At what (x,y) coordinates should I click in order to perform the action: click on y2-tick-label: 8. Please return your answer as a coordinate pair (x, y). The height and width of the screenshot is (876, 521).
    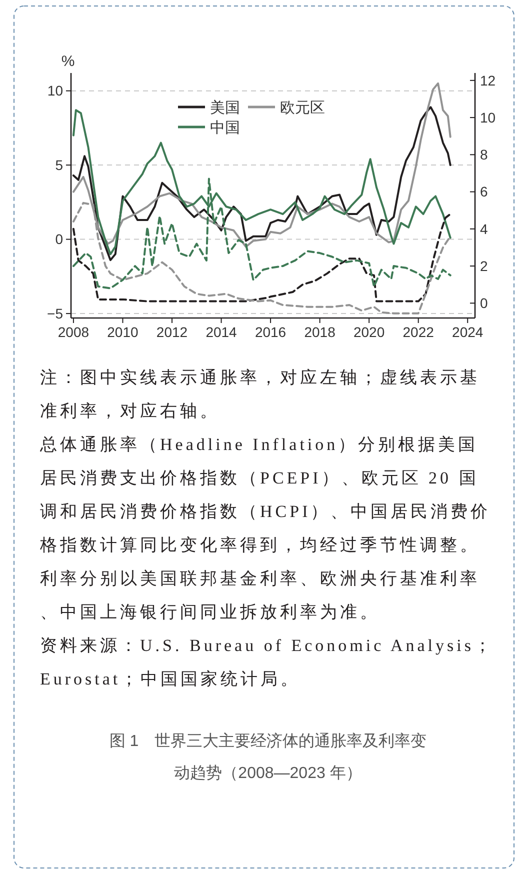
    Looking at the image, I should click on (484, 154).